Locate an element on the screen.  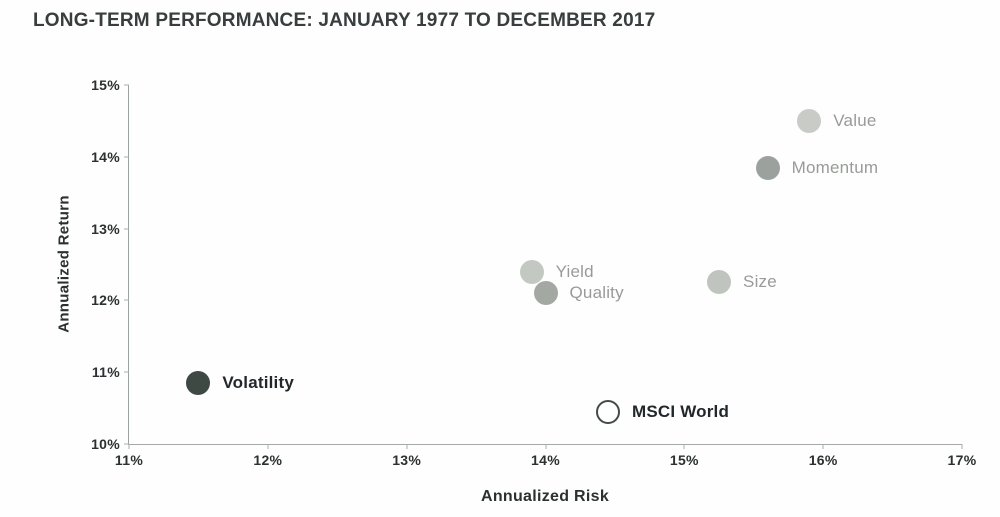
point-label: Quality is located at coordinates (596, 293).